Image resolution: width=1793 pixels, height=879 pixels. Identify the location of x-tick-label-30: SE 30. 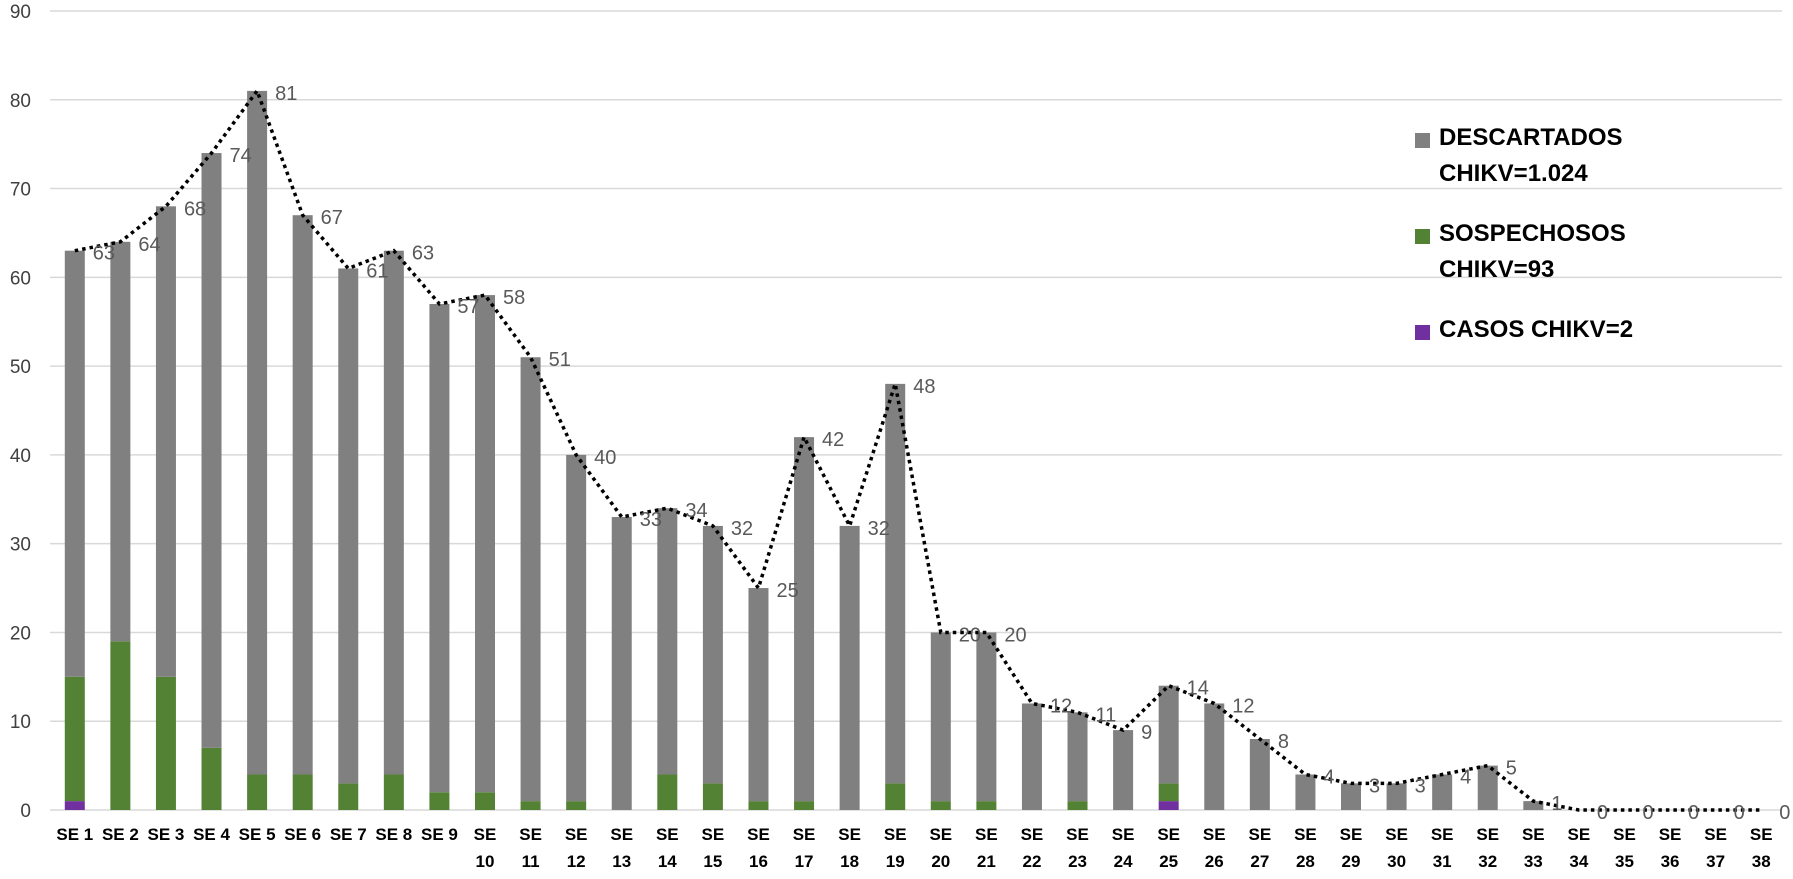
(1396, 848).